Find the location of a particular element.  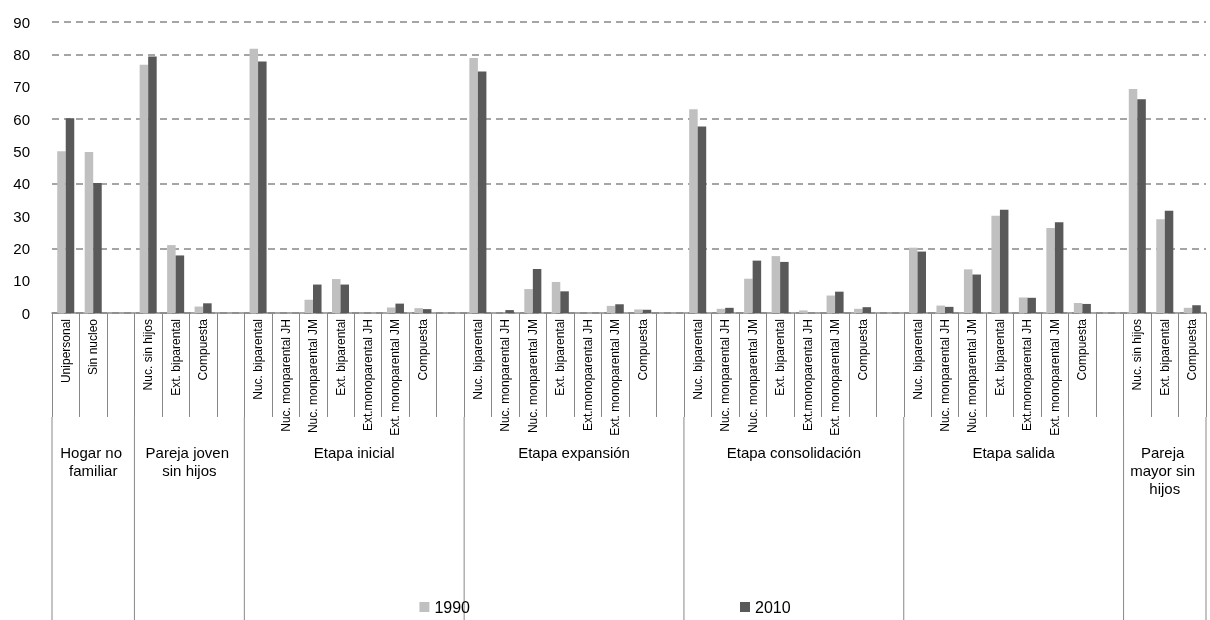

x-tick-label: Sin nucleo is located at coordinates (93, 347).